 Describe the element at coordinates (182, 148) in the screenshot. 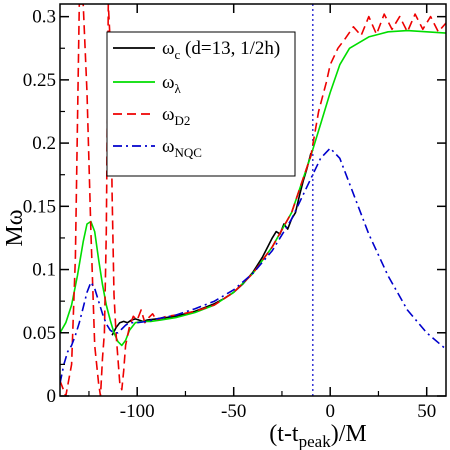

I see `legend-entry: ωNQC` at that location.